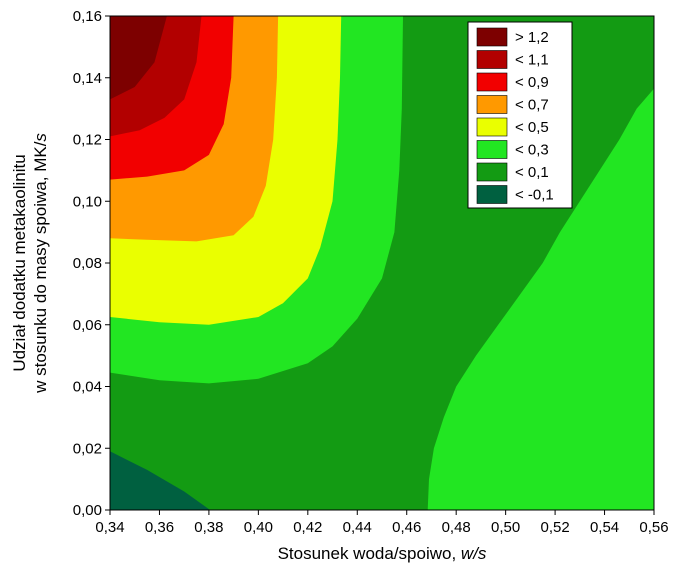 This screenshot has height=571, width=674. I want to click on y-tick-label: 0,06, so click(87, 325).